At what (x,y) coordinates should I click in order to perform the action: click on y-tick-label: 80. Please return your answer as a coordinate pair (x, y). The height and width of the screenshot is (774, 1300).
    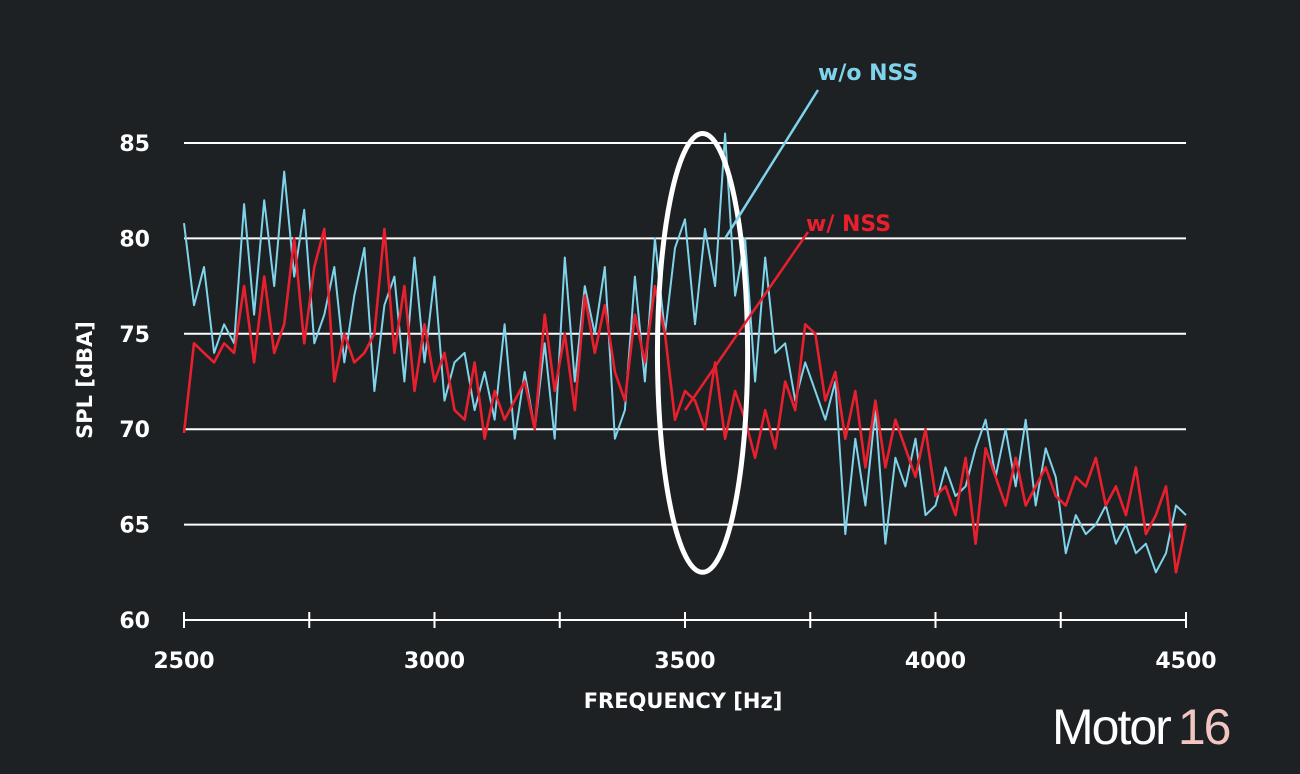
    Looking at the image, I should click on (134, 239).